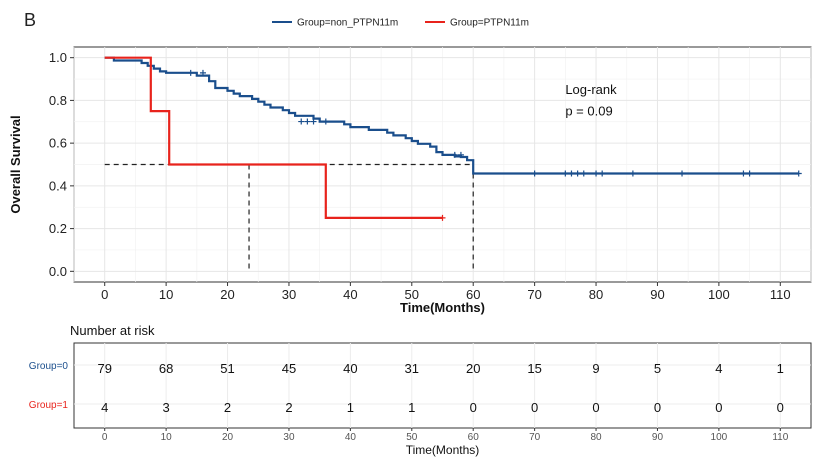 This screenshot has width=824, height=470. Describe the element at coordinates (591, 89) in the screenshot. I see `logrank-label: Log-rank` at that location.